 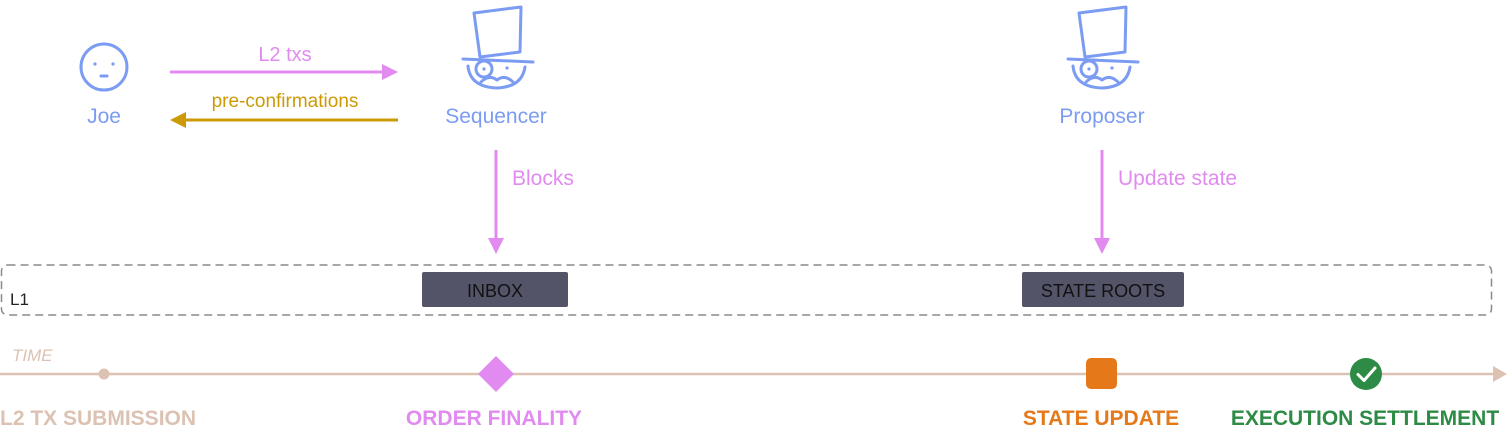 I want to click on joe-label: Joe, so click(x=104, y=116).